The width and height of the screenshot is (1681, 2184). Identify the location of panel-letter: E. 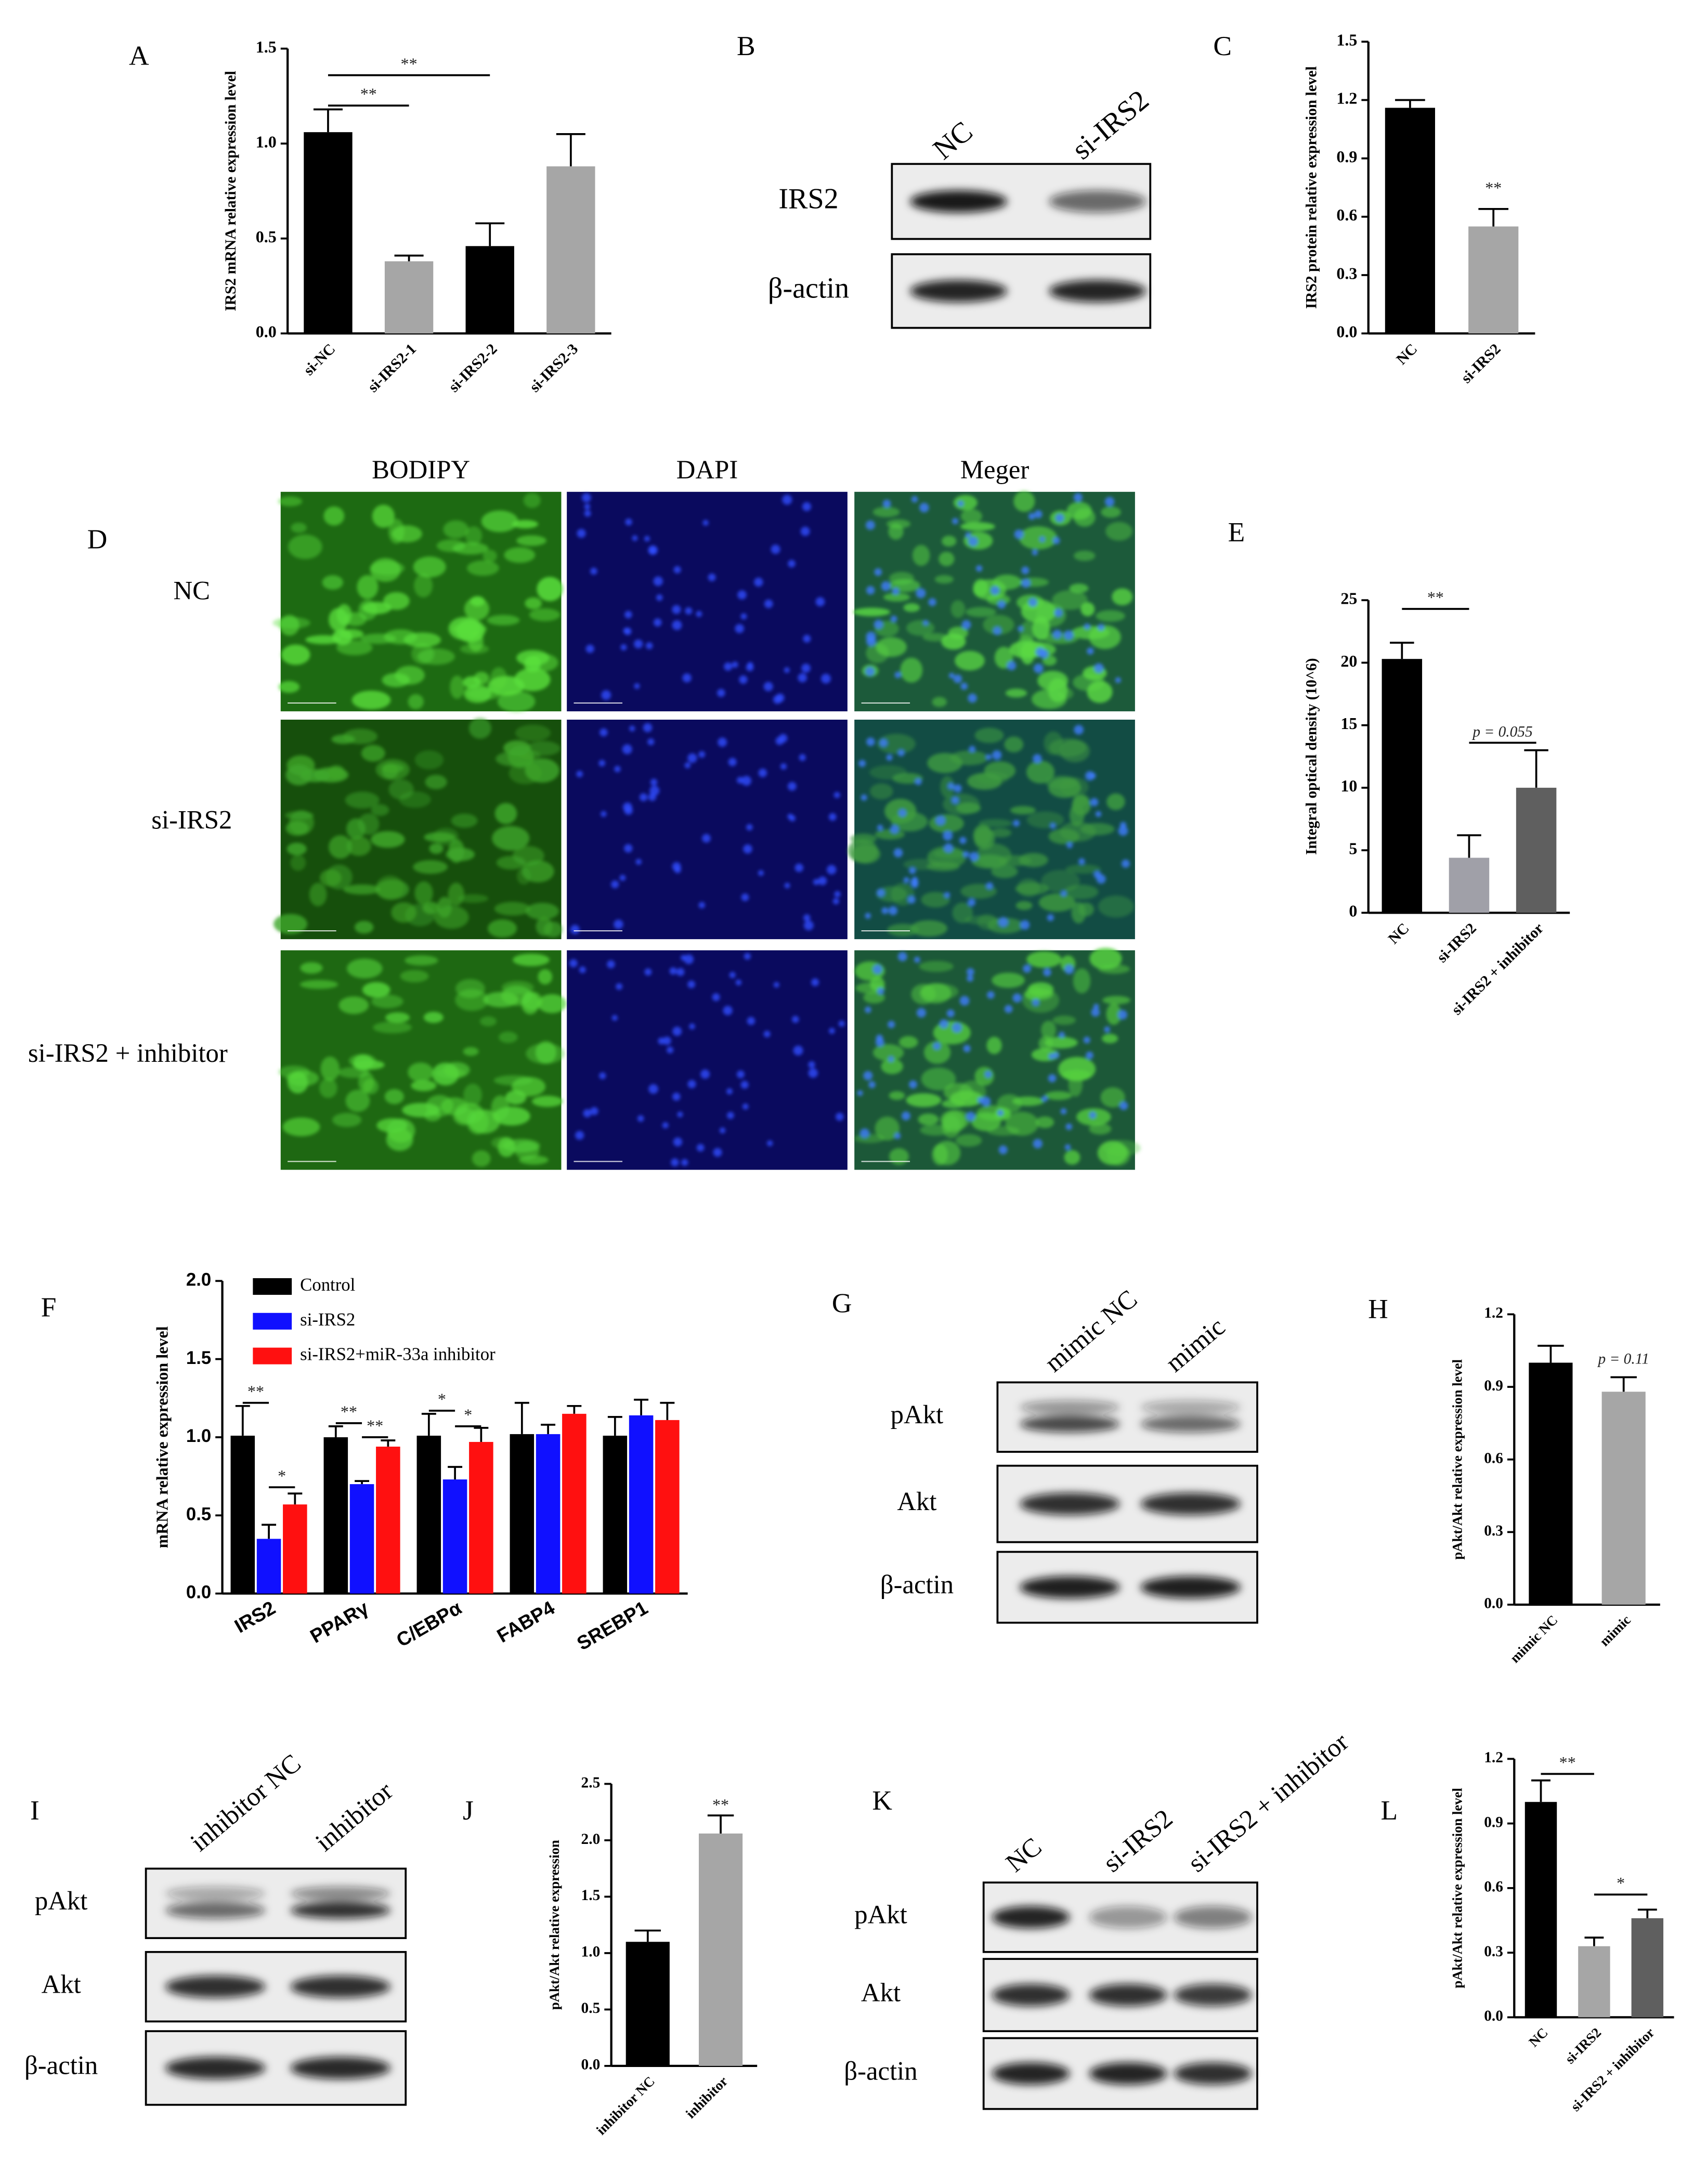
(1236, 532).